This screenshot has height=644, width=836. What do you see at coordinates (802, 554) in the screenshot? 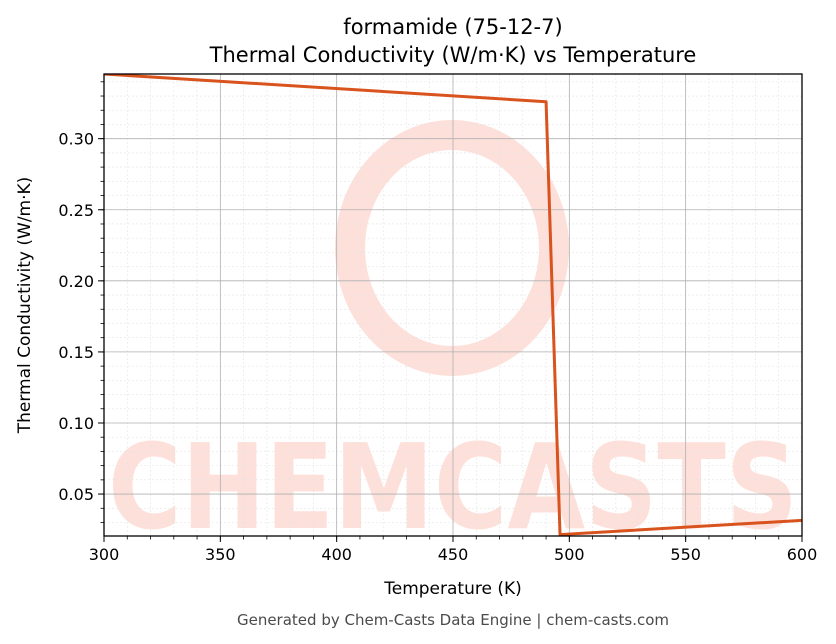
I see `x-tick-label: 600` at bounding box center [802, 554].